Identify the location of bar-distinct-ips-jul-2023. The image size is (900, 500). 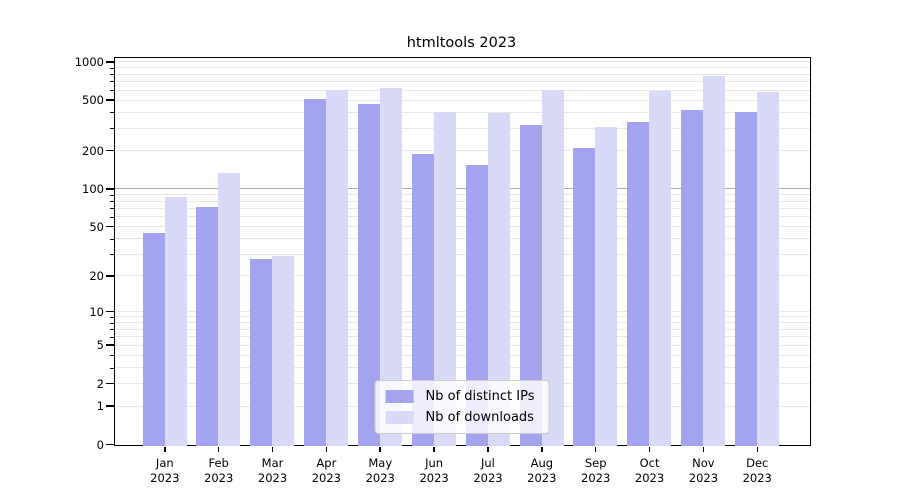
(476, 305).